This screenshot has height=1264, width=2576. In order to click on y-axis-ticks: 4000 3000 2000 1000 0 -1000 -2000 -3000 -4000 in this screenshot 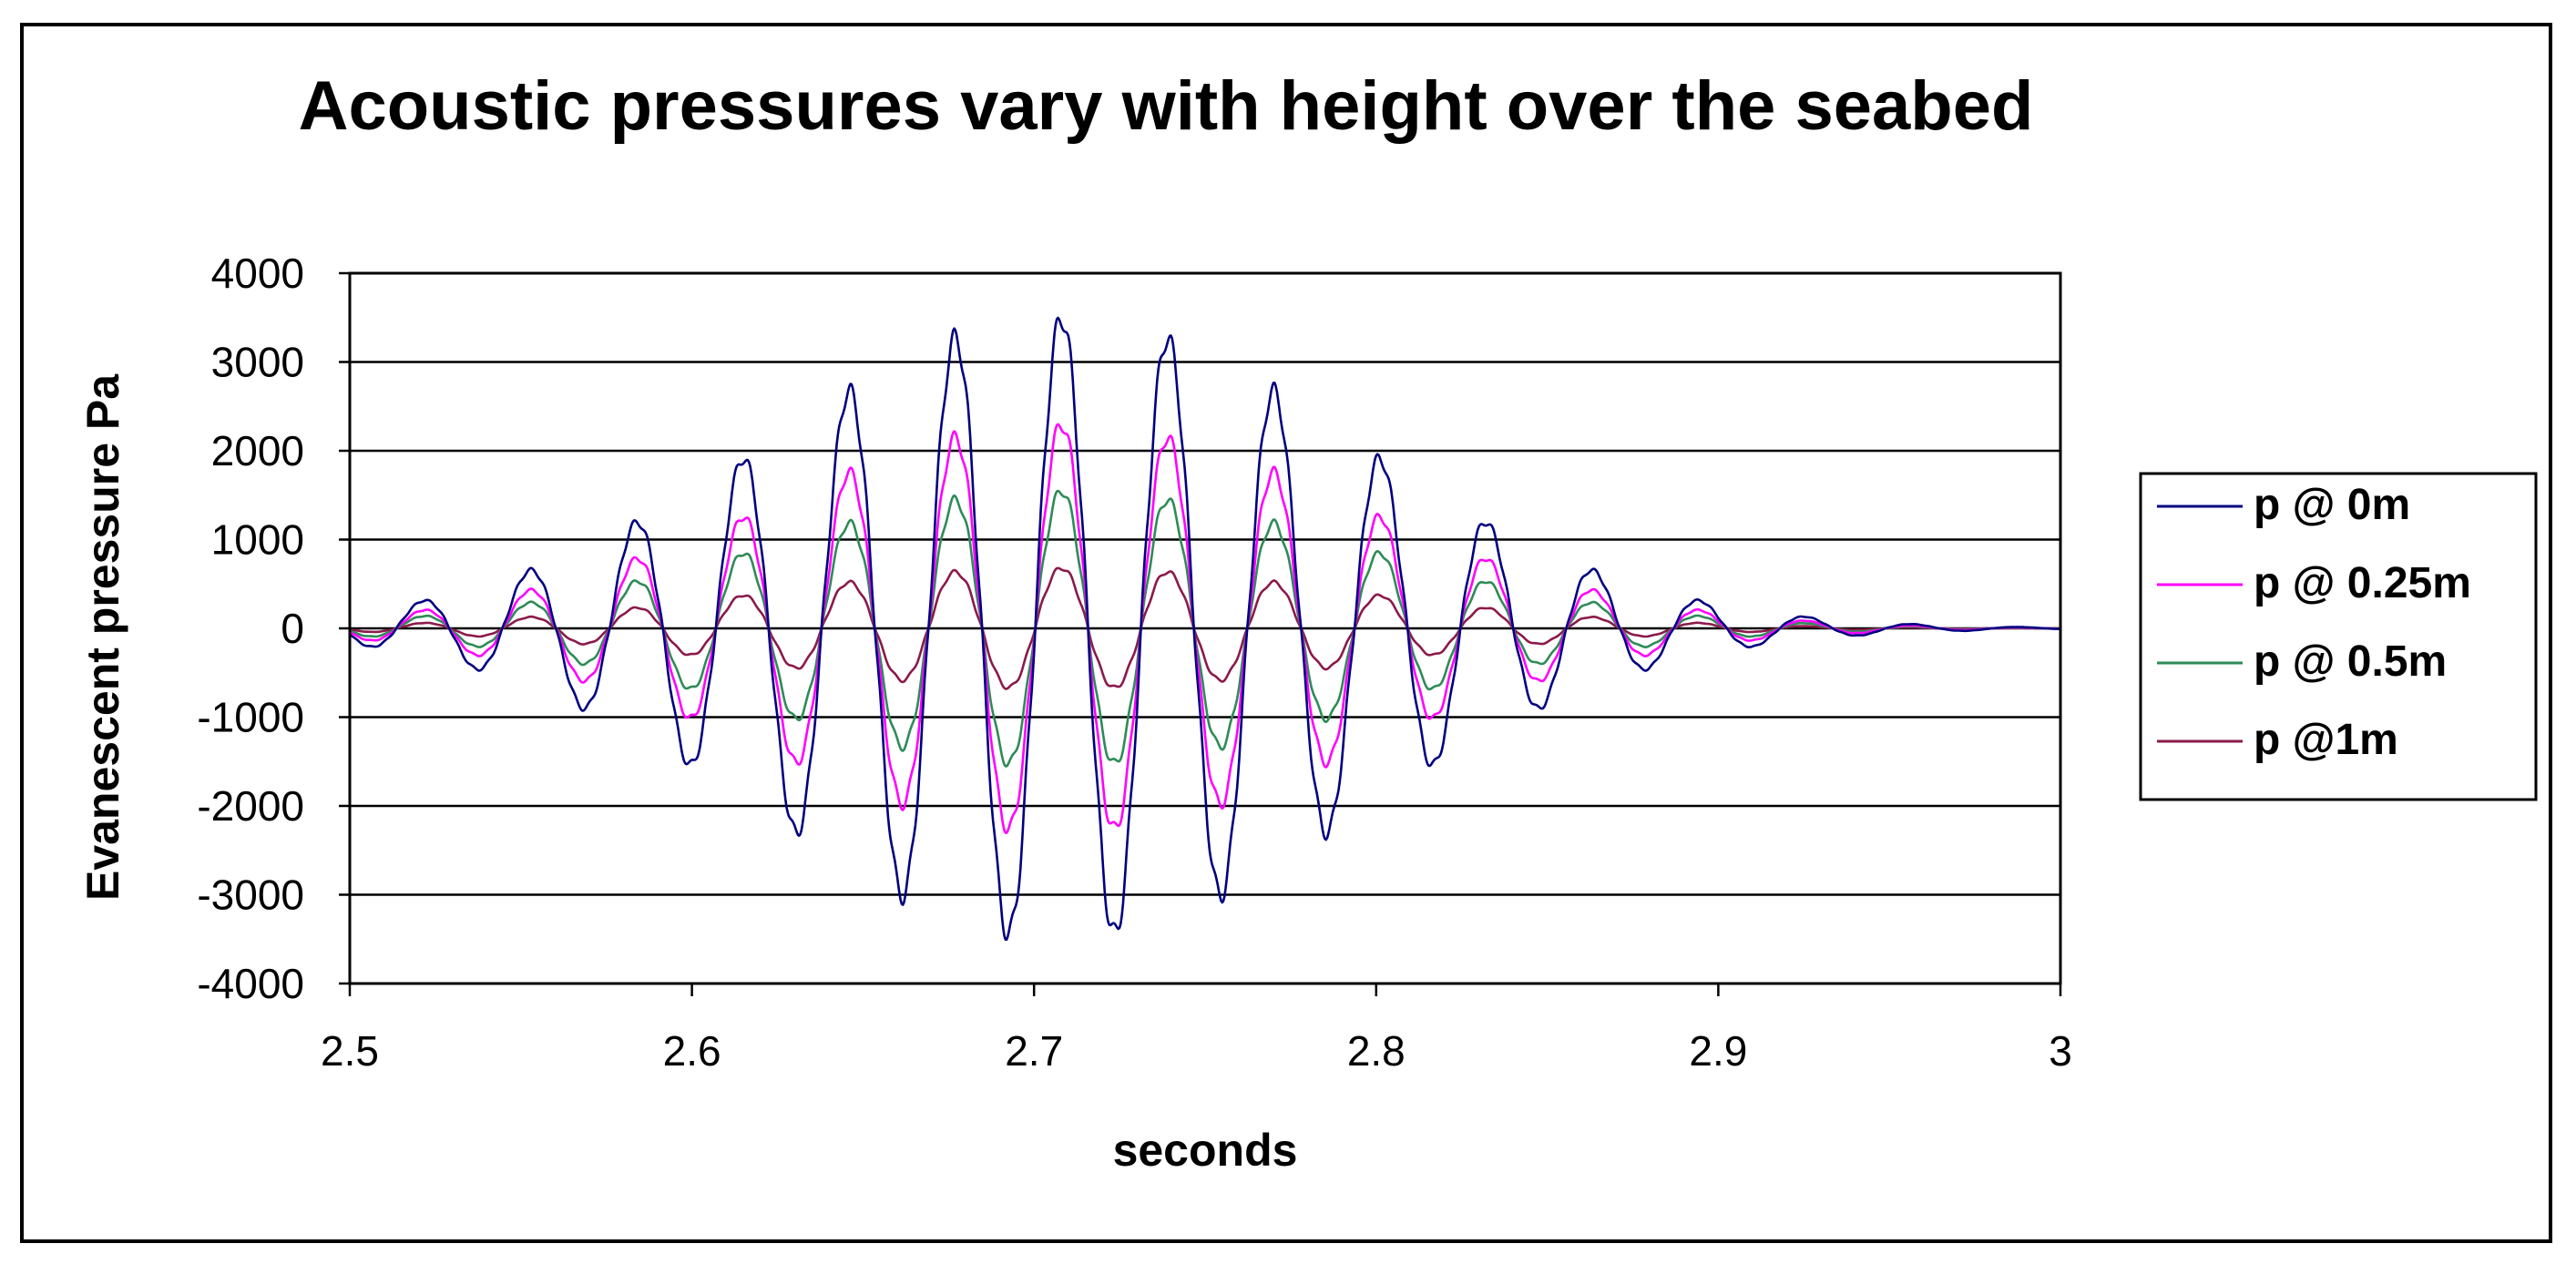, I will do `click(273, 628)`.